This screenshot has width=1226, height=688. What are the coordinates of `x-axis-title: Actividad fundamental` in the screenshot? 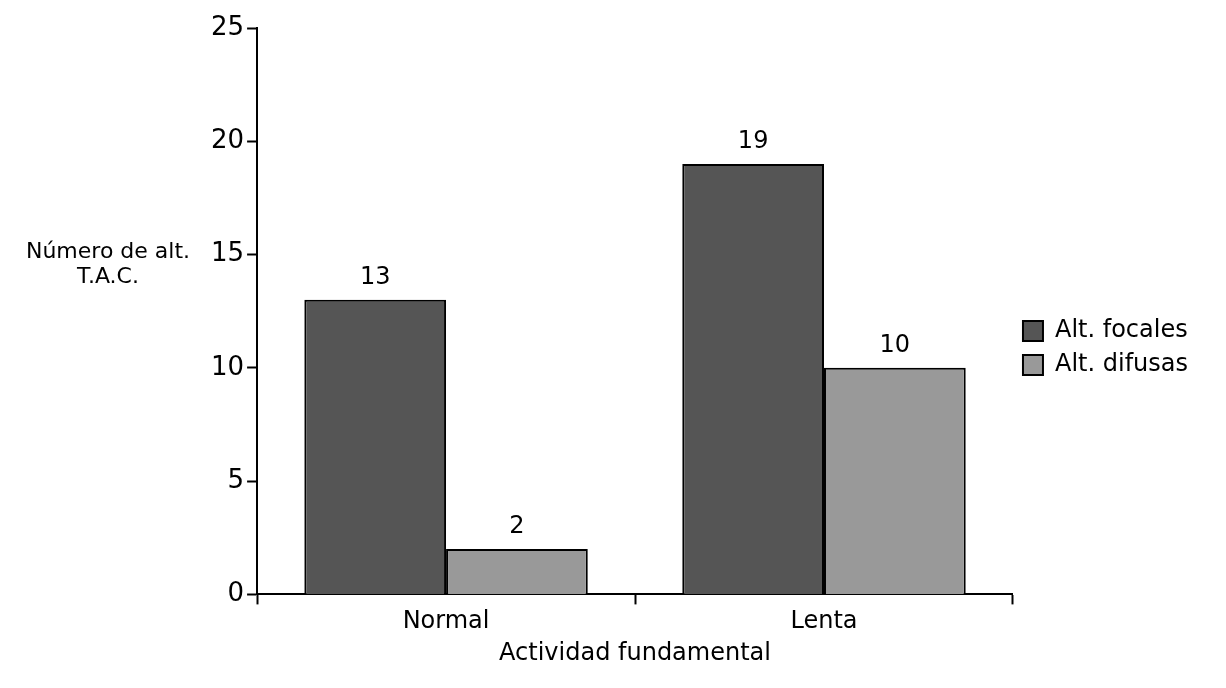 It's located at (635, 651).